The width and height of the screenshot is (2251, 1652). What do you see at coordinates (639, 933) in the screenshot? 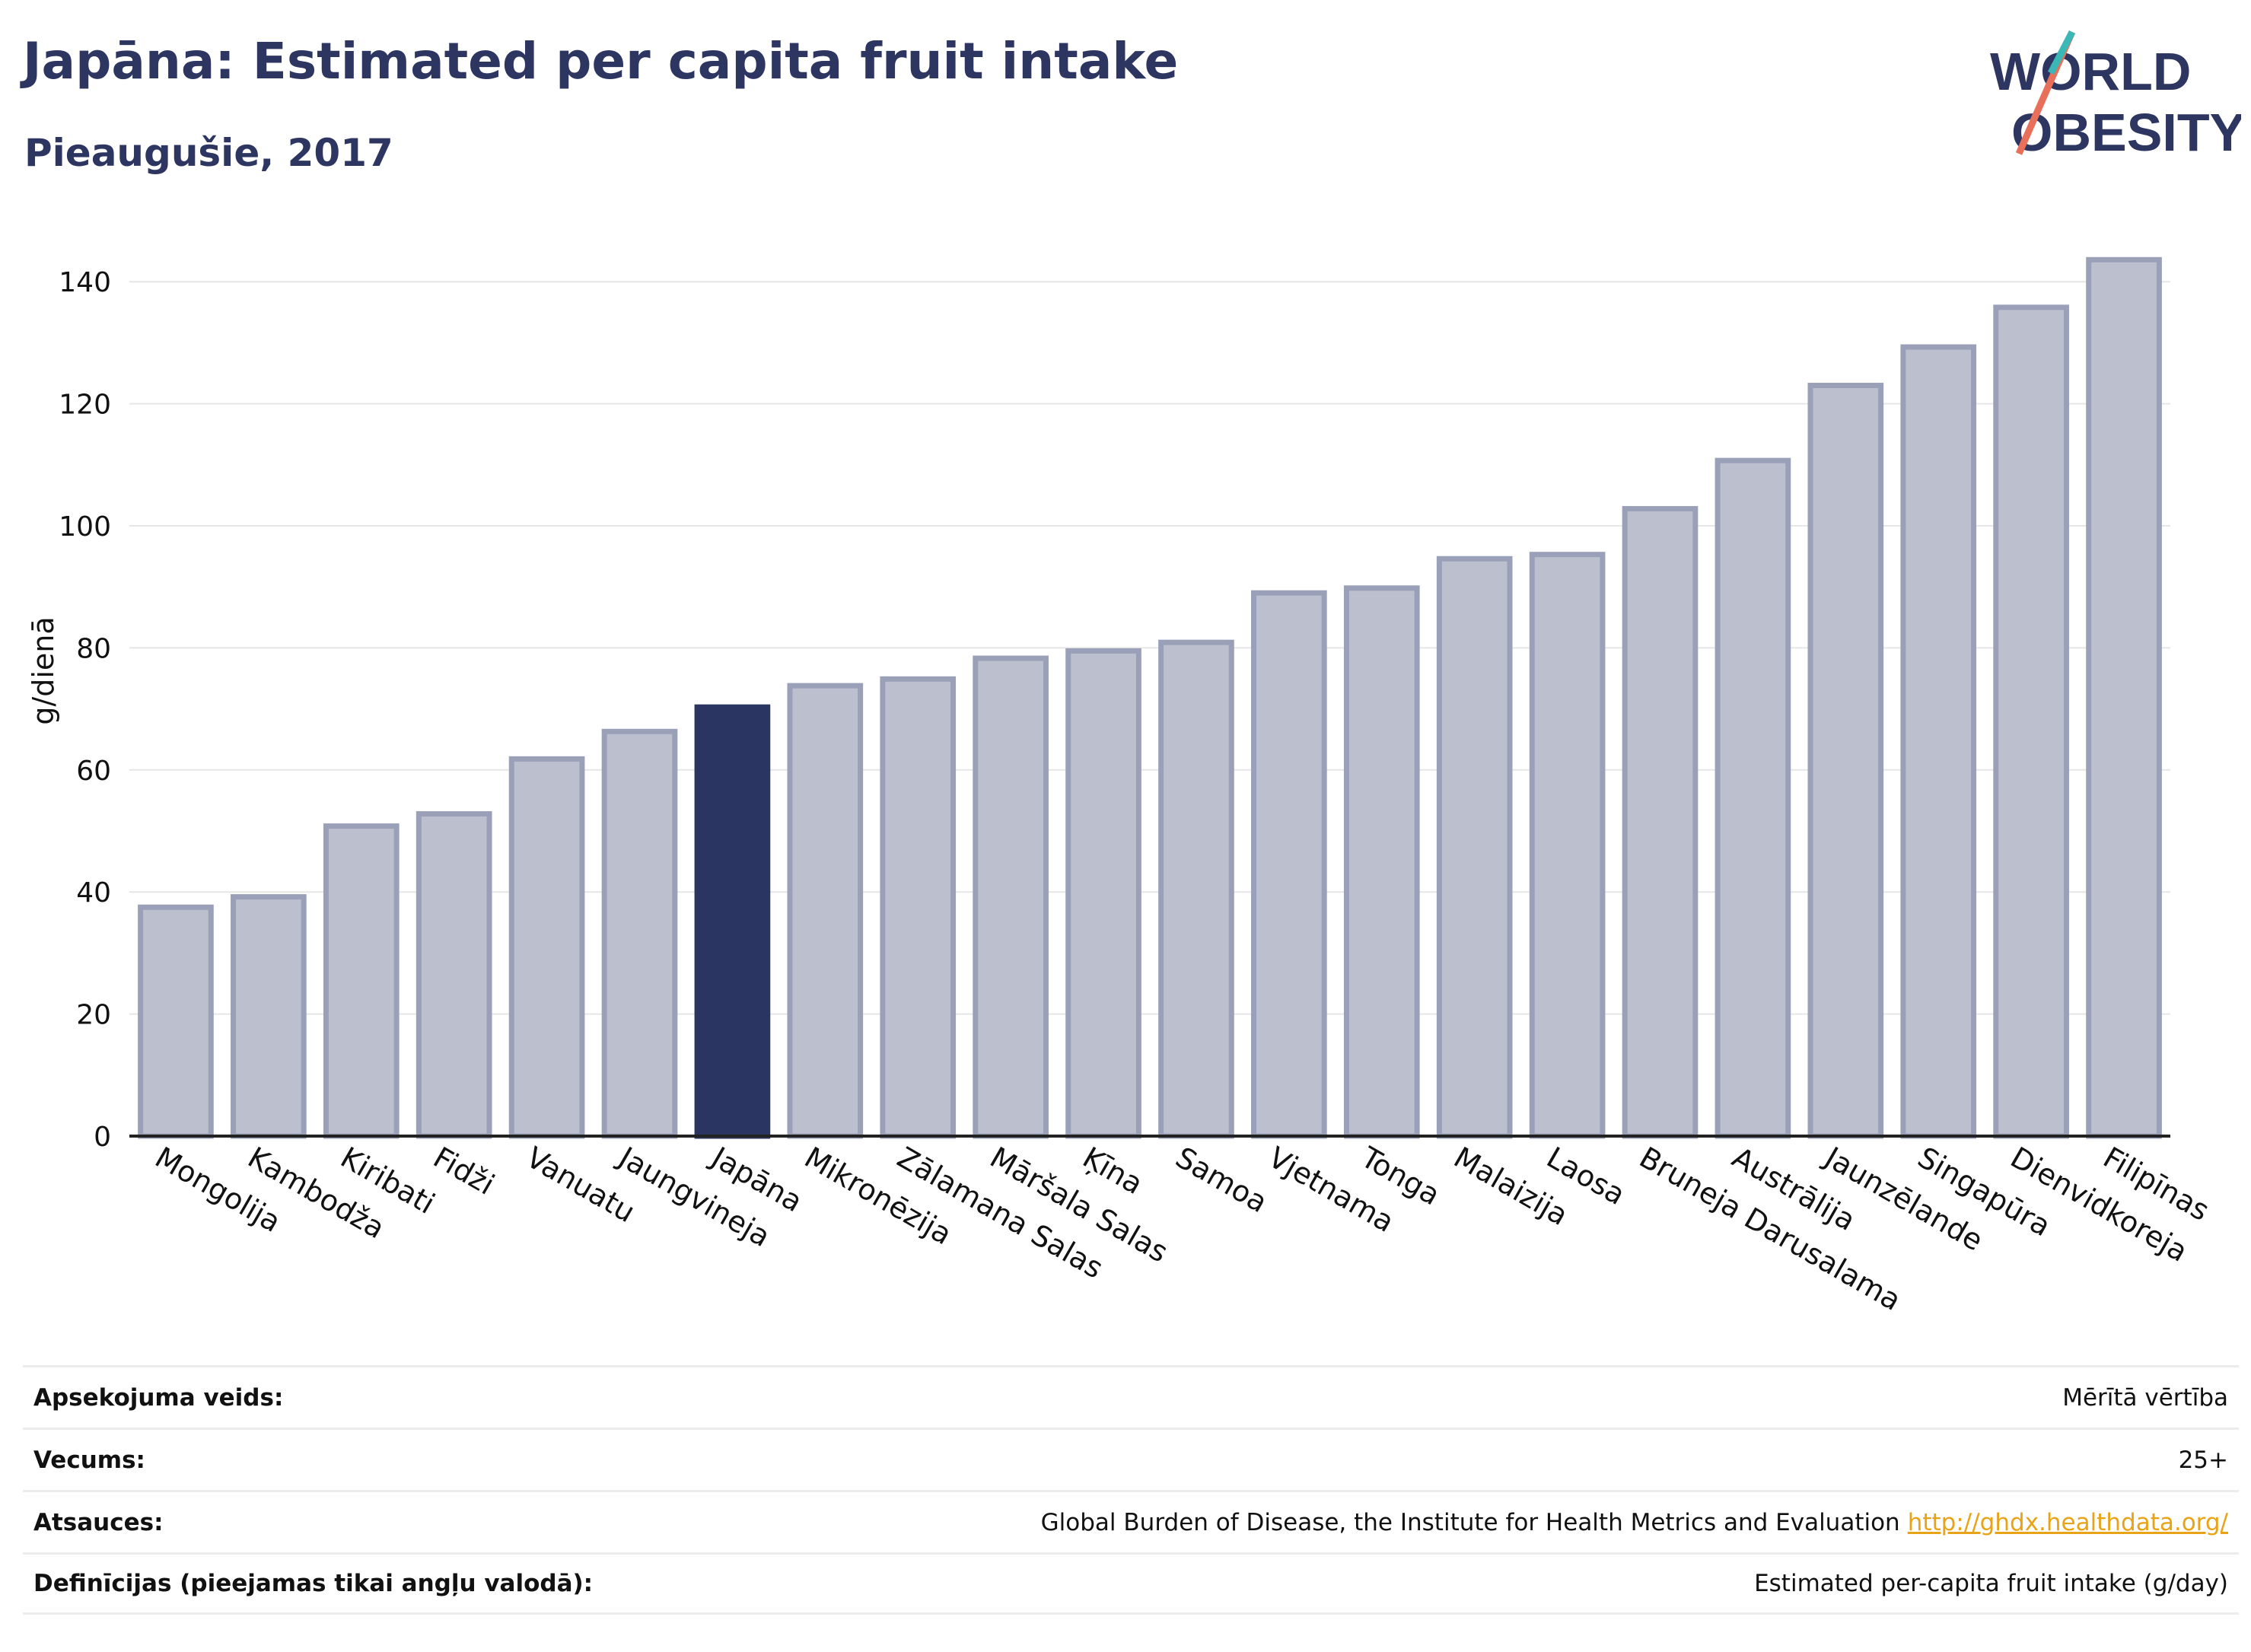
I see `bar-Jaungvineja` at bounding box center [639, 933].